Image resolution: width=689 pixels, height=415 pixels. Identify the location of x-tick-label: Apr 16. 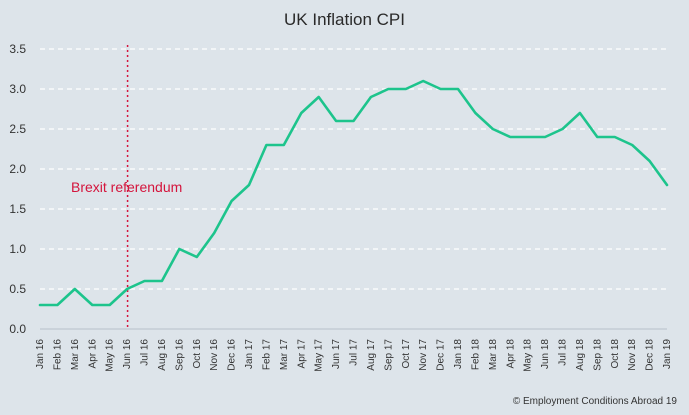
(92, 354).